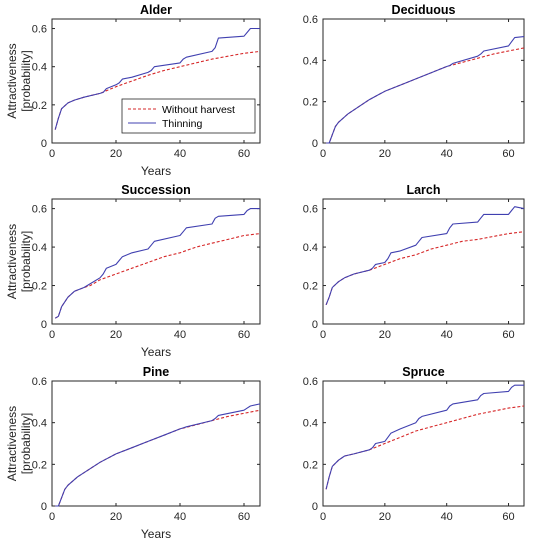 This screenshot has height=550, width=534. I want to click on legend-box, so click(188, 116).